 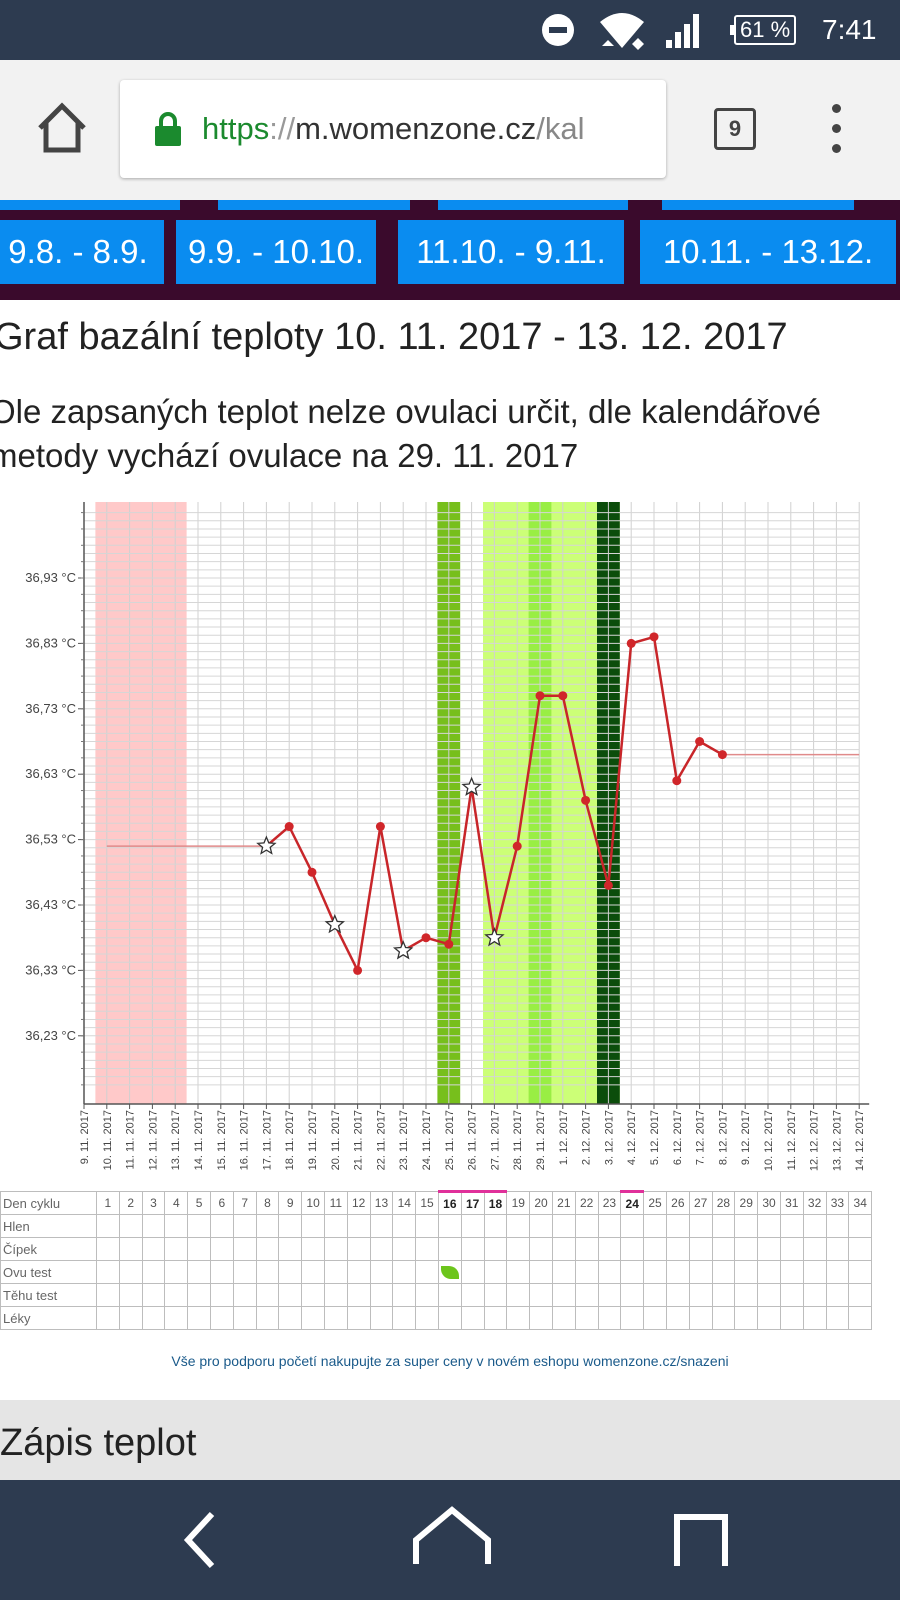 I want to click on cycle-day-cell: 11, so click(x=335, y=1203).